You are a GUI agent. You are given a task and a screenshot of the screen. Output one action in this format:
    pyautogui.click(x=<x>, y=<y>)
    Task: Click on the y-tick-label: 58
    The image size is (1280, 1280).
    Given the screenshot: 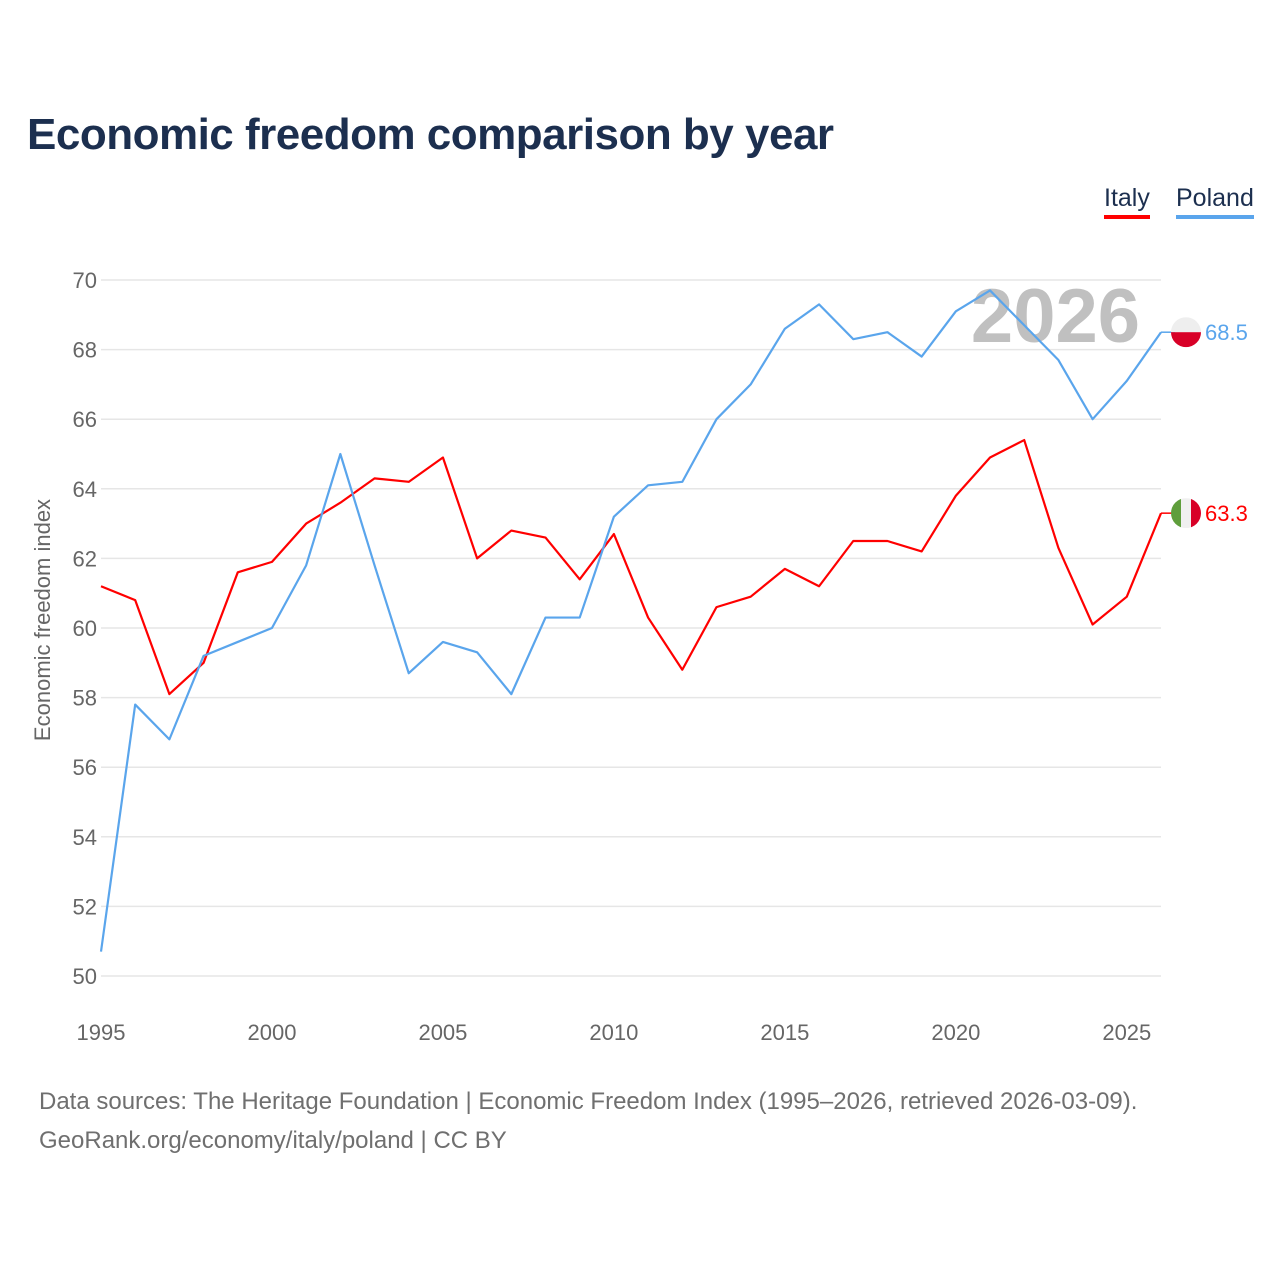 What is the action you would take?
    pyautogui.click(x=85, y=698)
    